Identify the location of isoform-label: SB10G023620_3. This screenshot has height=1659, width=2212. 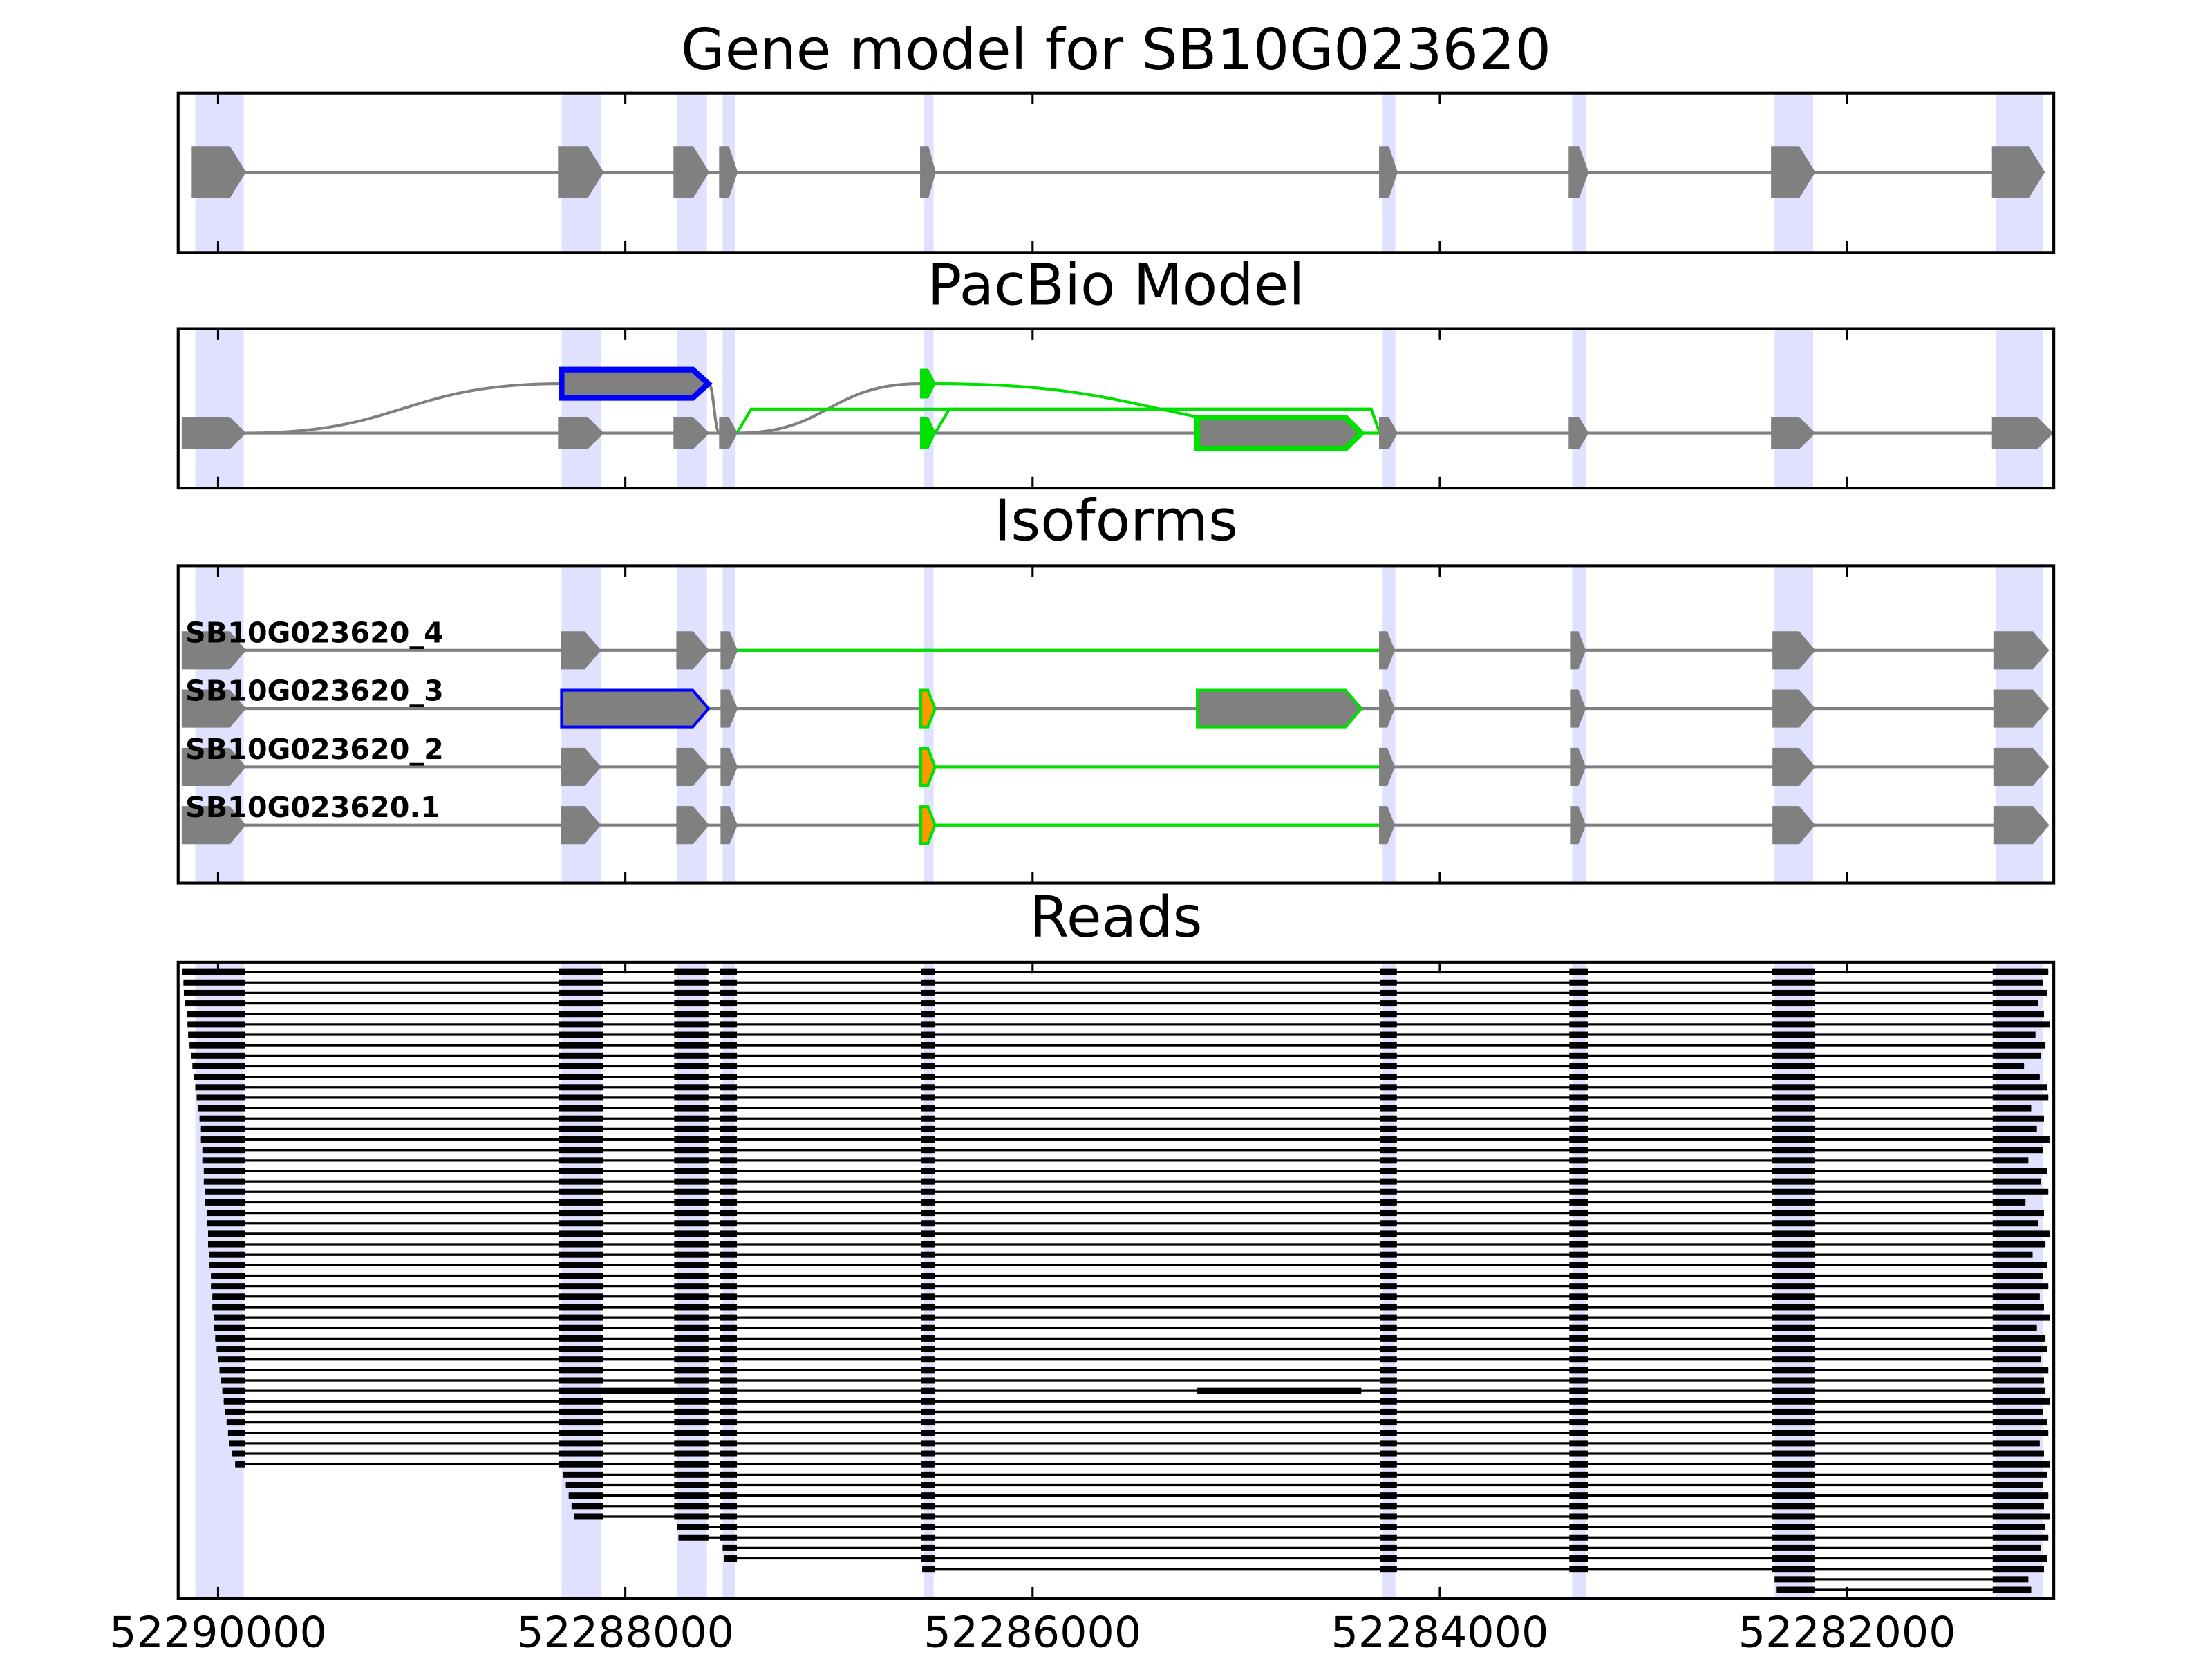
(314, 691).